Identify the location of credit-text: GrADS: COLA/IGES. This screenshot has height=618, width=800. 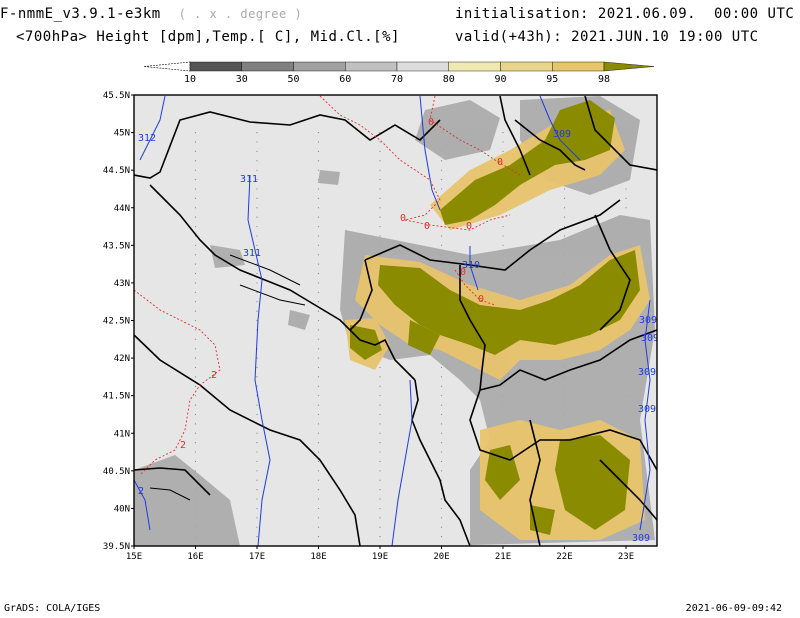
(52, 608).